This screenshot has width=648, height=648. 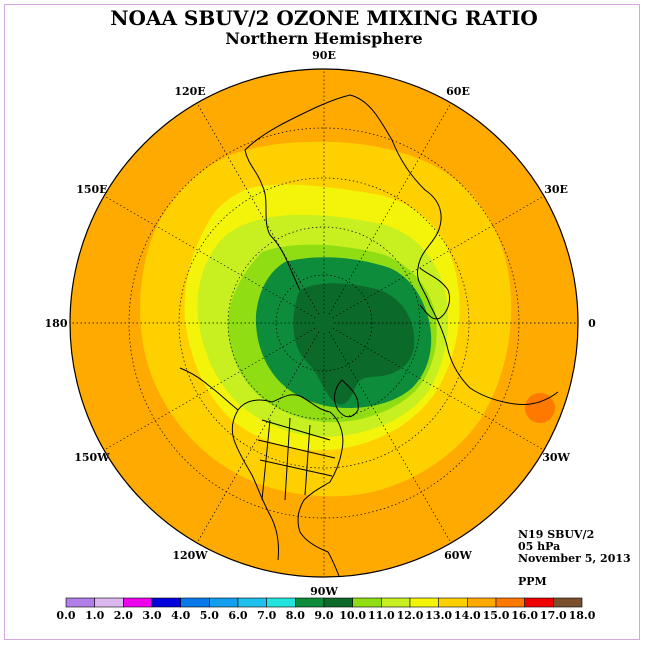 What do you see at coordinates (467, 615) in the screenshot?
I see `legend-tick-label: 14.0` at bounding box center [467, 615].